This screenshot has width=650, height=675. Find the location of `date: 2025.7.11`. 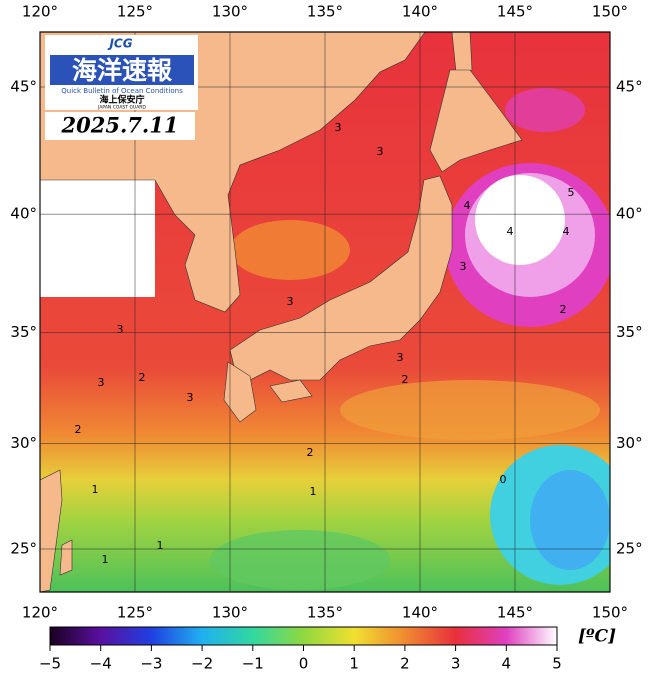

date: 2025.7.11 is located at coordinates (120, 125).